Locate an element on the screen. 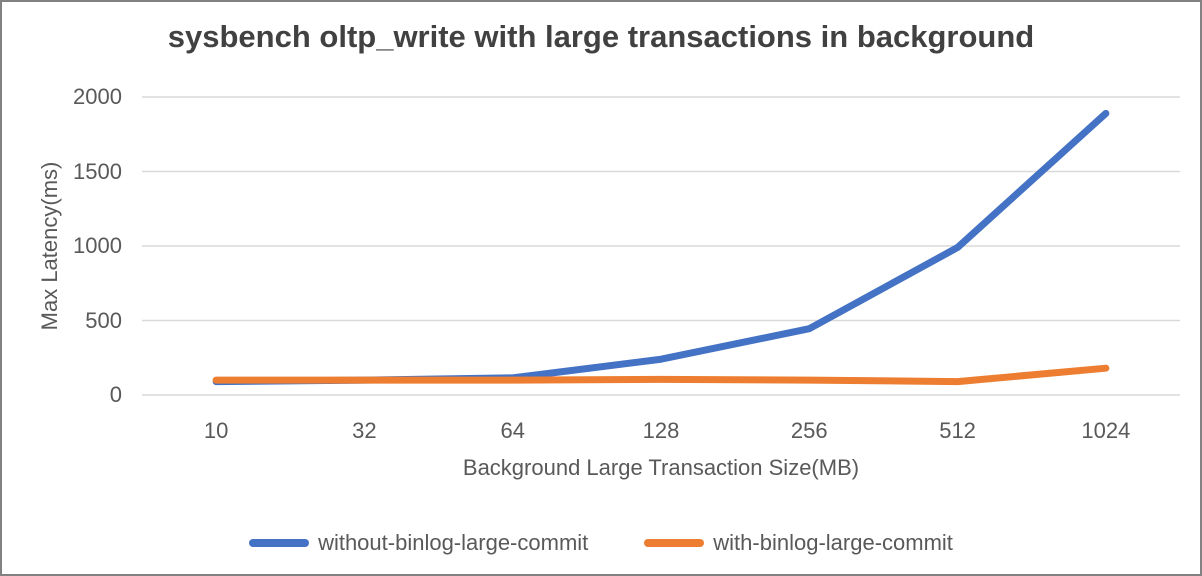 The width and height of the screenshot is (1202, 576). y-tick-label: 500 is located at coordinates (103, 320).